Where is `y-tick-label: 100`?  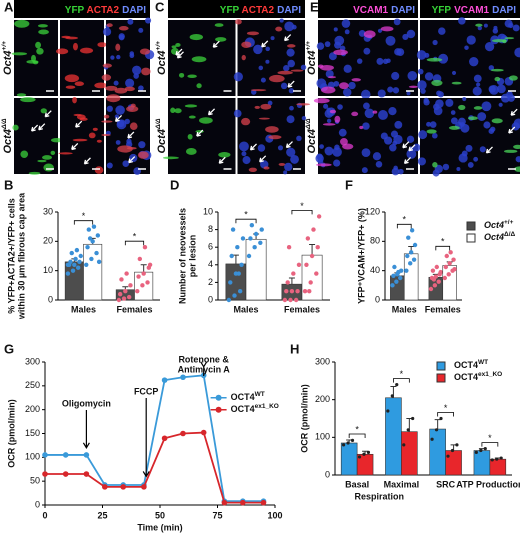
y-tick-label: 100 is located at coordinates (32, 457).